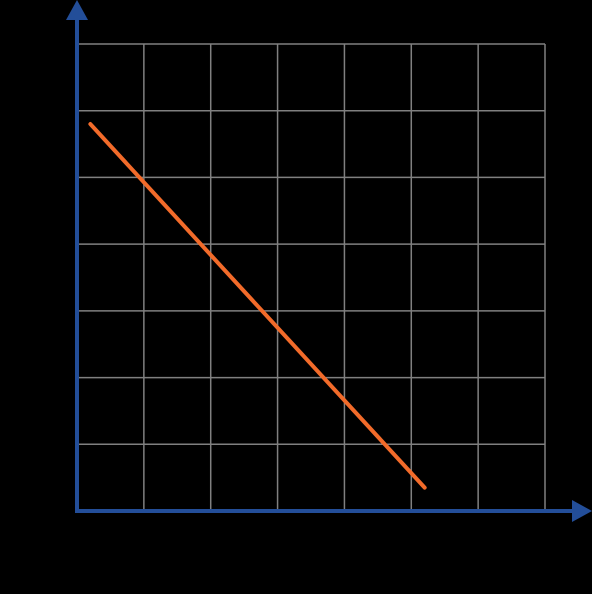  I want to click on x-axis-arrow-icon, so click(582, 511).